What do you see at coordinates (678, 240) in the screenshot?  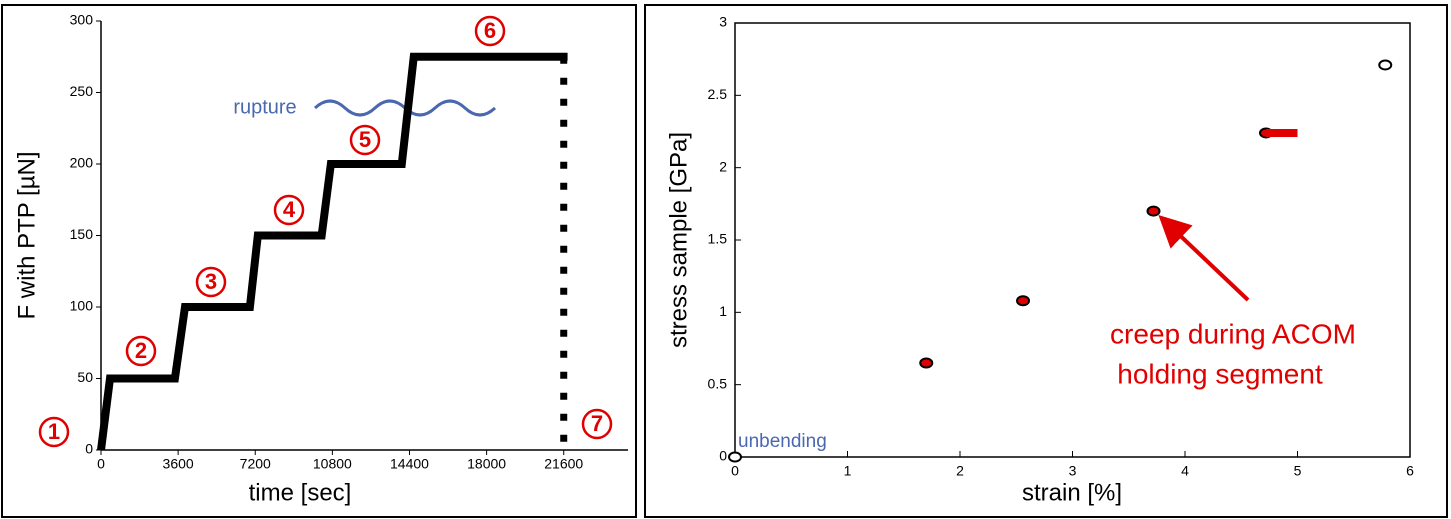 I see `y-axis-label: stress sample [GPa]` at bounding box center [678, 240].